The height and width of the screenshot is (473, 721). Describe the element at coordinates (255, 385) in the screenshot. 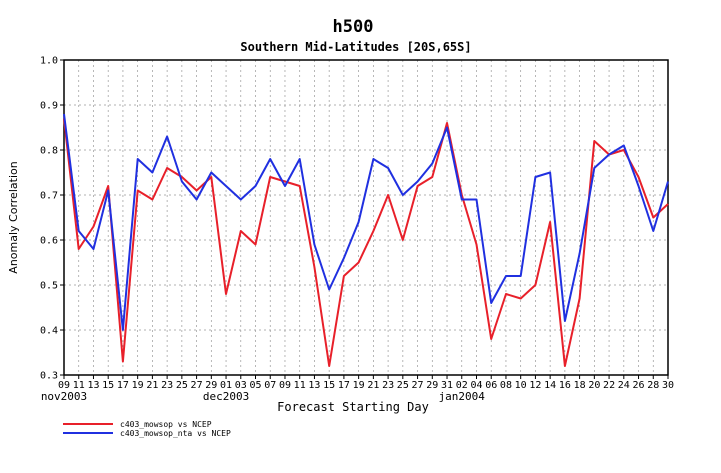

I see `x-tick-label: 05` at that location.